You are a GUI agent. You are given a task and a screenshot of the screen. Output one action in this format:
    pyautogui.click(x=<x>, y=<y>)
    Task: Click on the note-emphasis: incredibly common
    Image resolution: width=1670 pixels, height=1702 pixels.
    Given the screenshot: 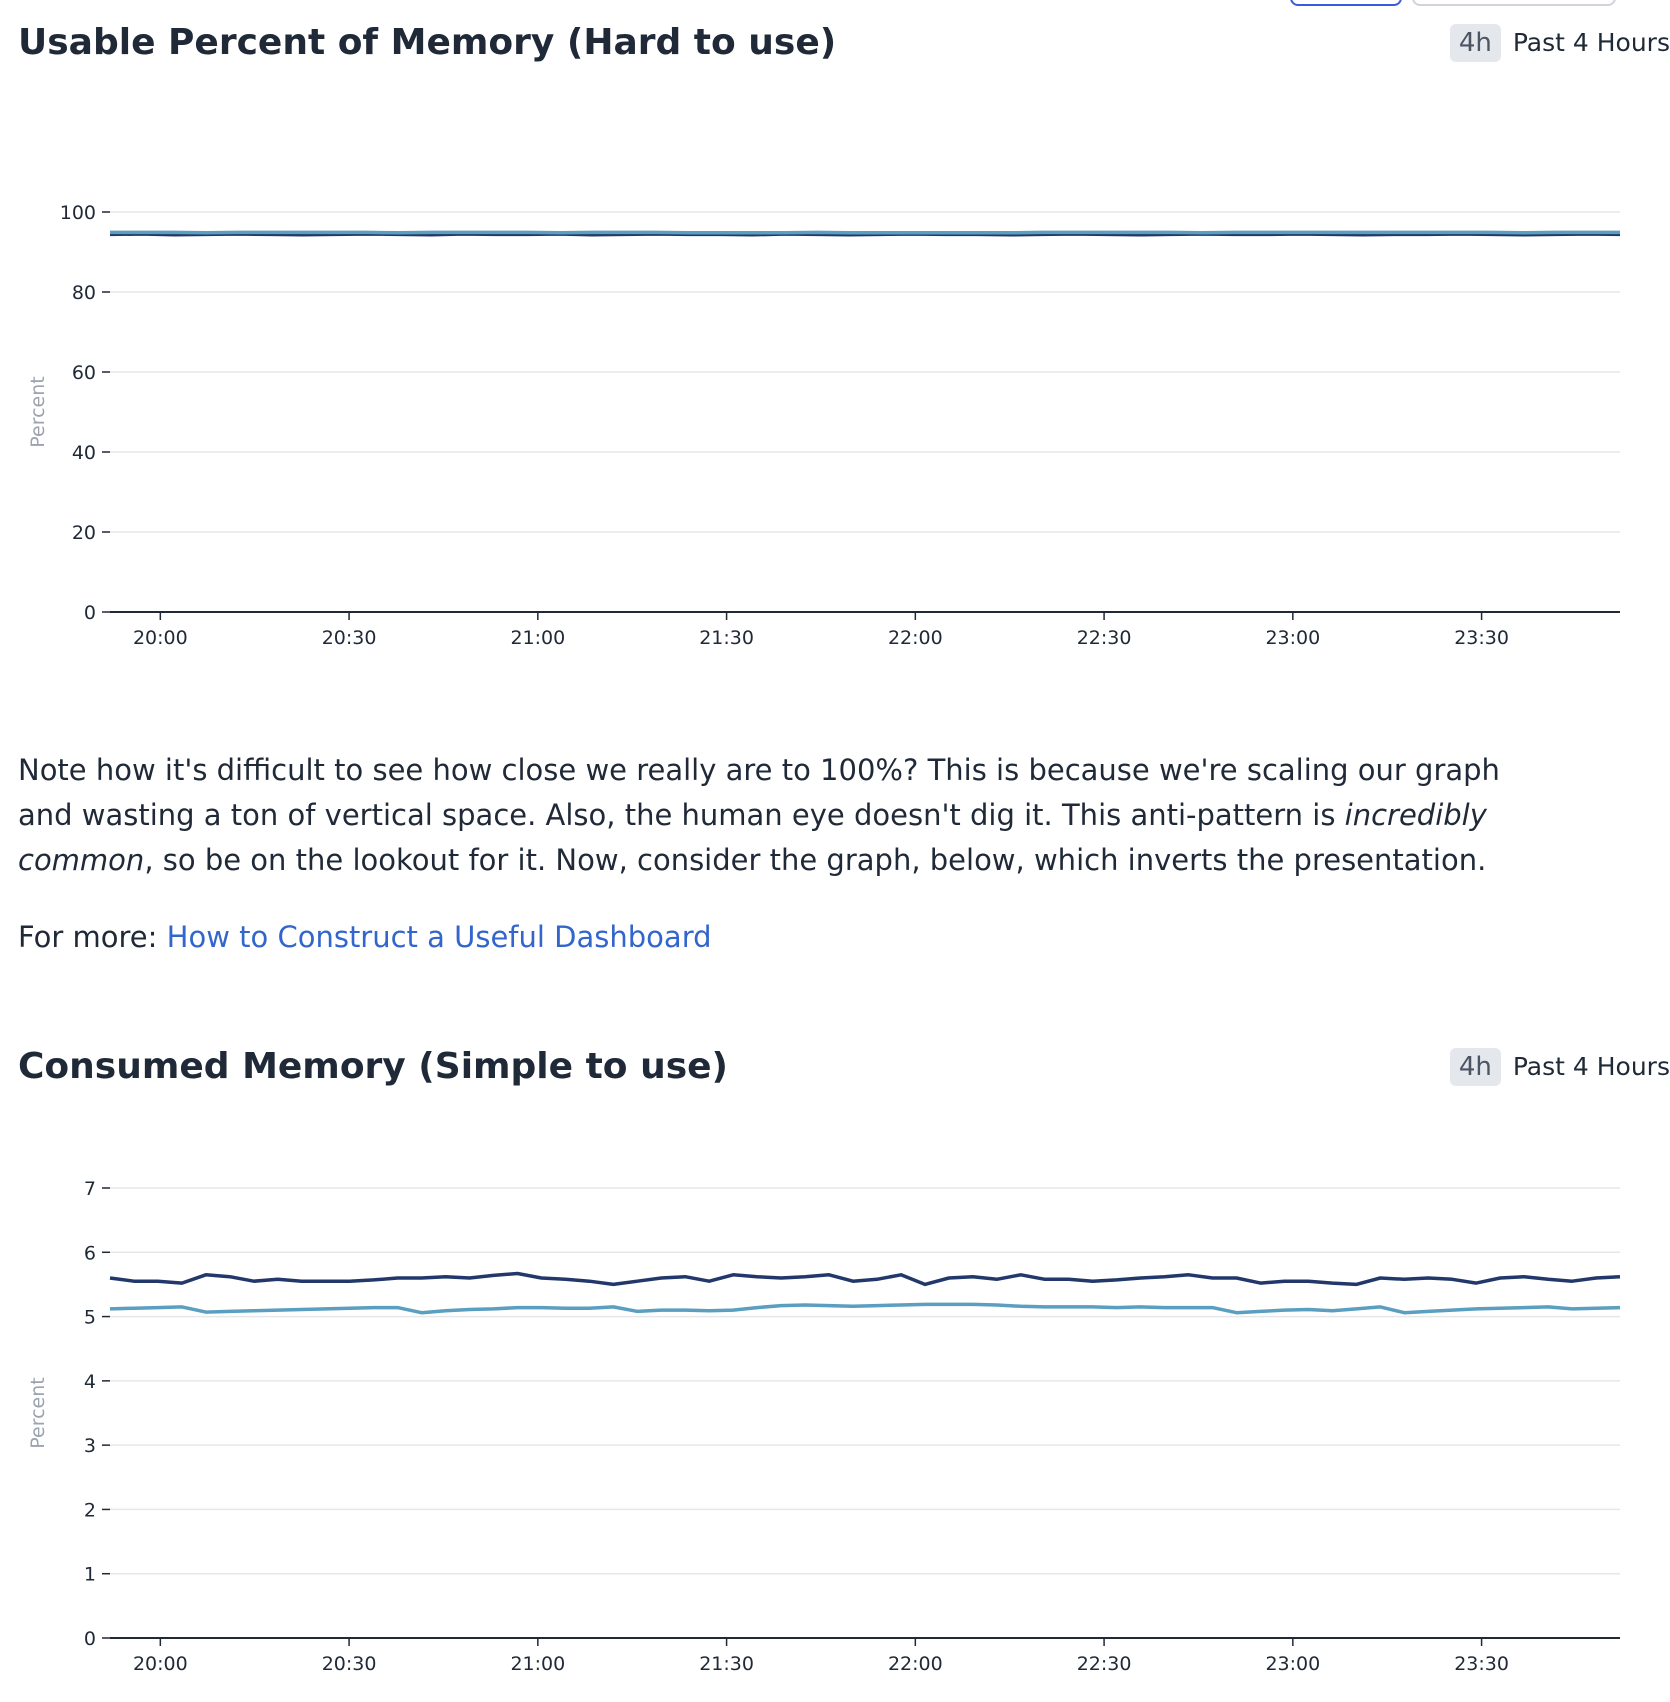 What is the action you would take?
    pyautogui.click(x=752, y=837)
    